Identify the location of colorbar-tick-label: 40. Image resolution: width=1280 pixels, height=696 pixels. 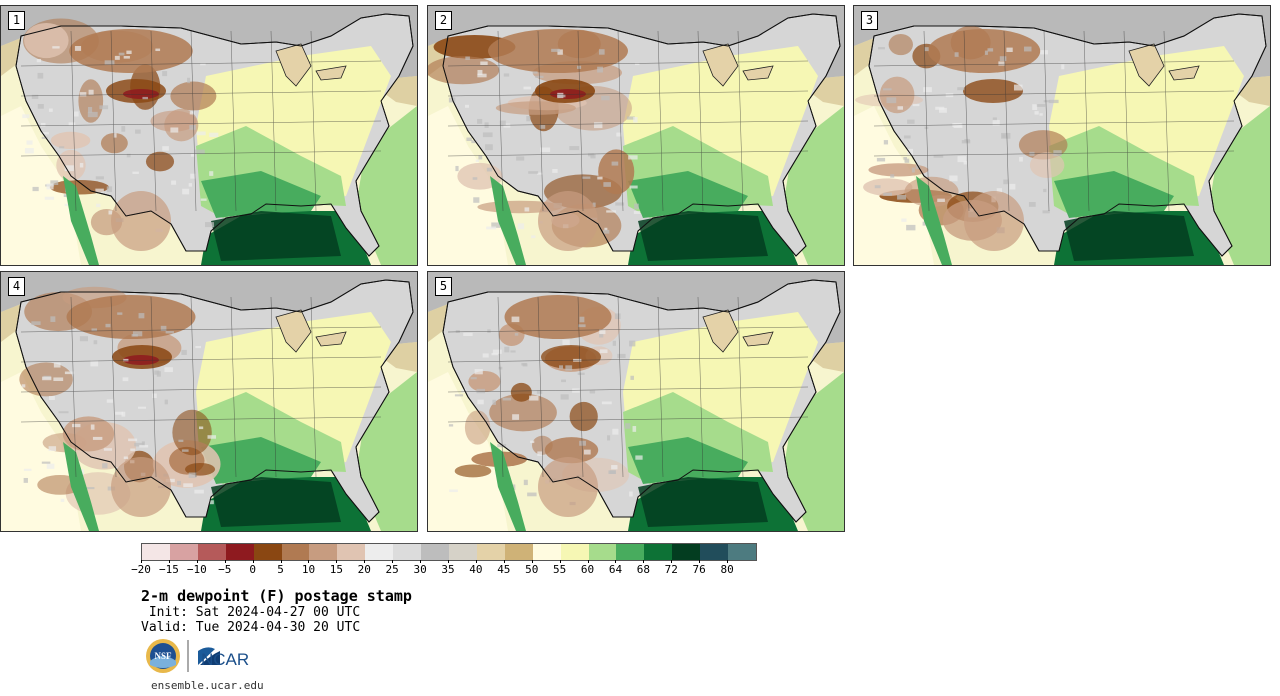
(476, 569).